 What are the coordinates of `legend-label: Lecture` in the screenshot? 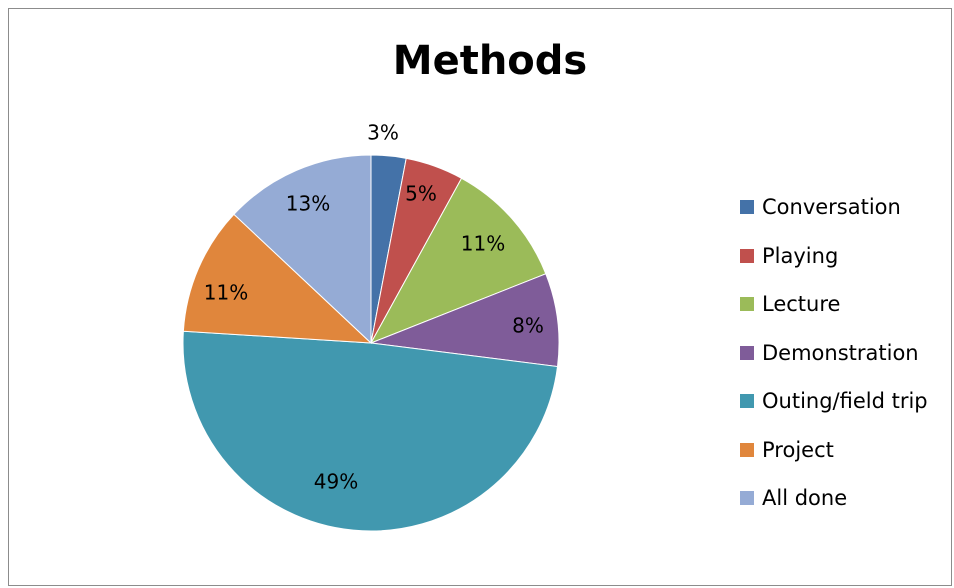 It's located at (801, 304).